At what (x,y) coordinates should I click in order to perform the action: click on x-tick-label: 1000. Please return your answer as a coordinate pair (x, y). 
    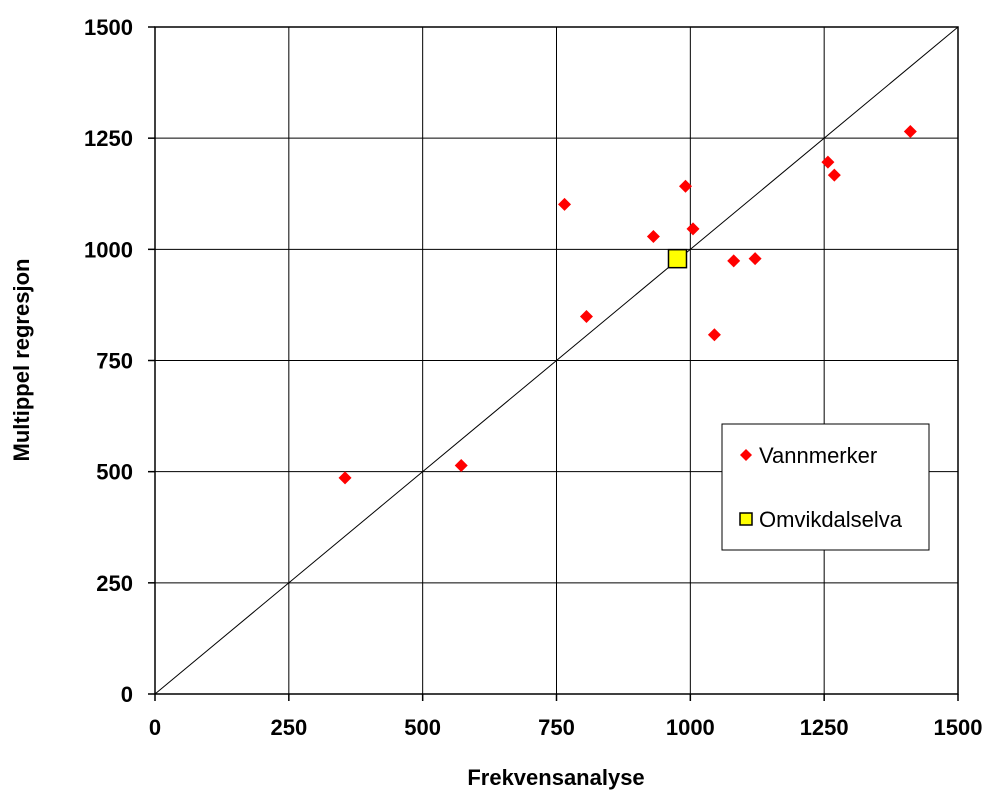
    Looking at the image, I should click on (690, 727).